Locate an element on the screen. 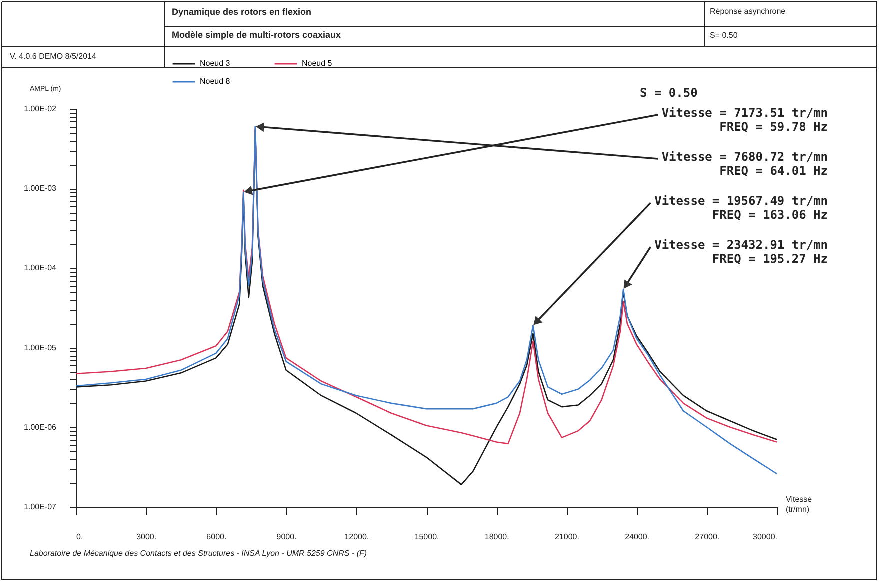 This screenshot has height=582, width=879. y-tick-label: 1.00E-02 is located at coordinates (41, 109).